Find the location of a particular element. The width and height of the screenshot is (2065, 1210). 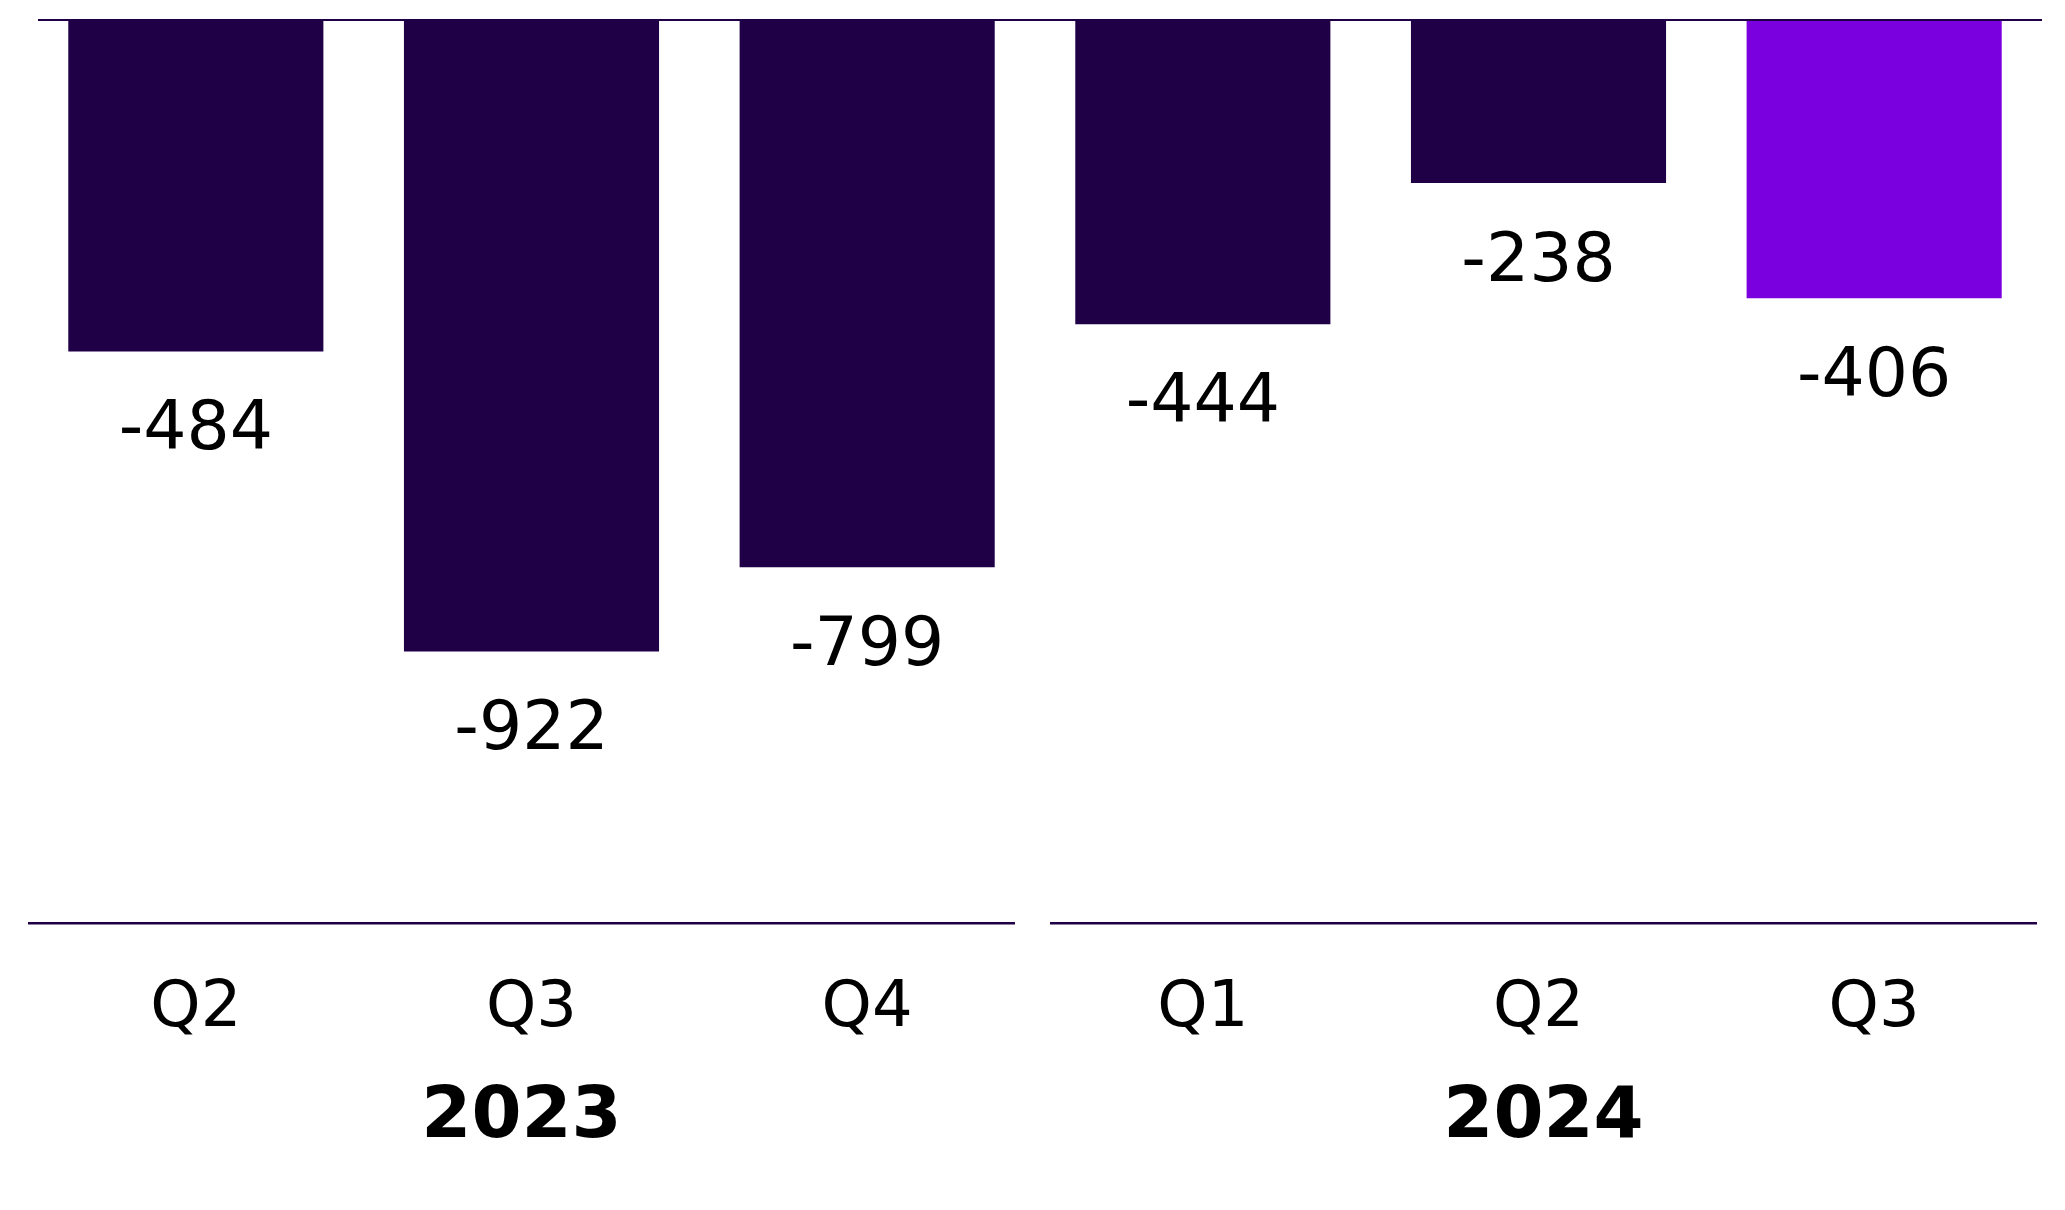

text: 2023 is located at coordinates (521, 1111).